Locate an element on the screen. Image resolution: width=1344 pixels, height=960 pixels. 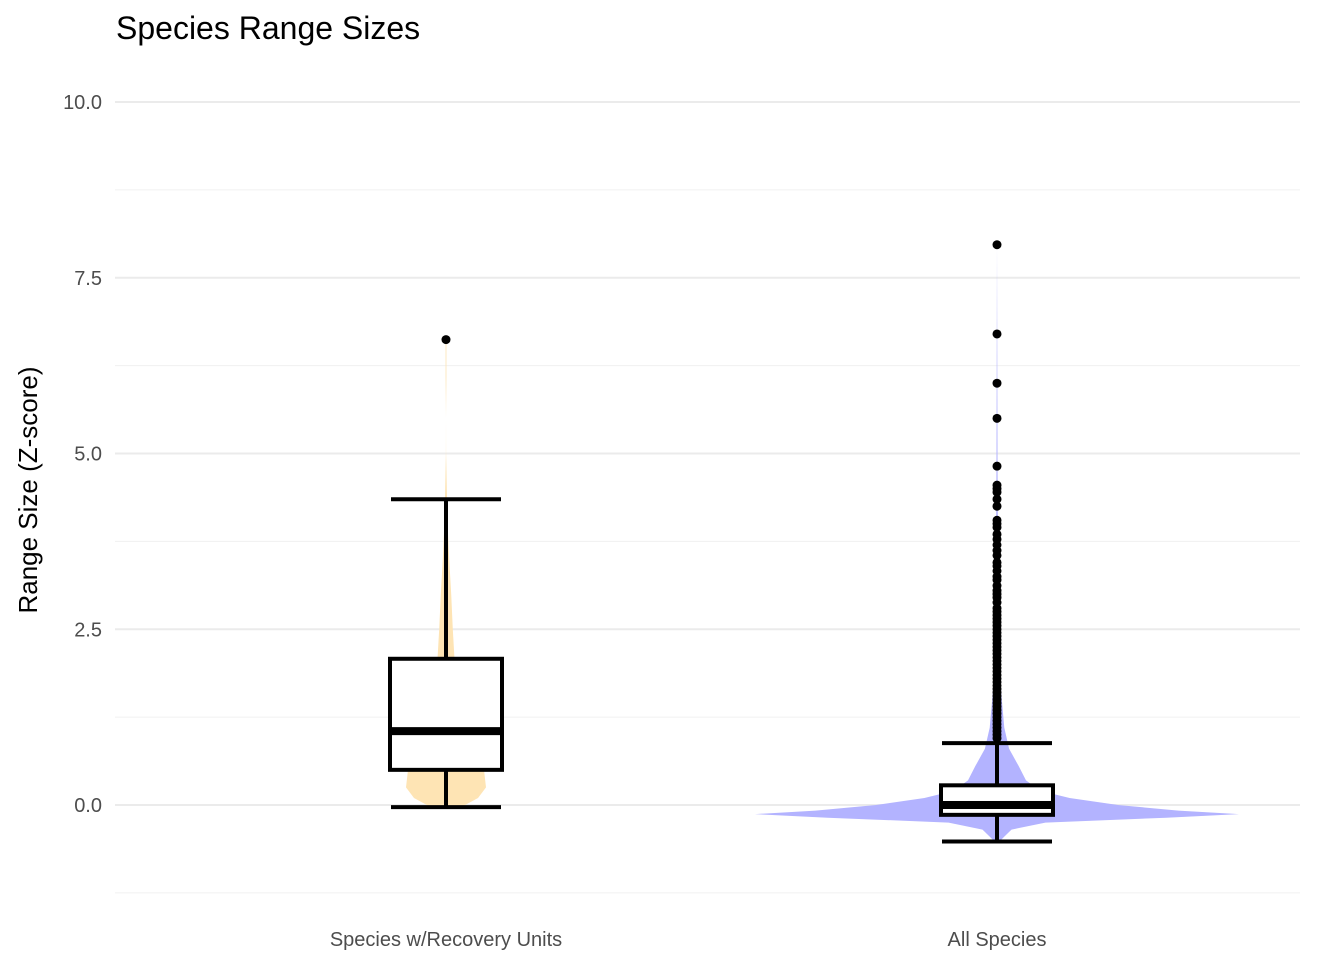
y-tick-label: 10.0 is located at coordinates (82, 103).